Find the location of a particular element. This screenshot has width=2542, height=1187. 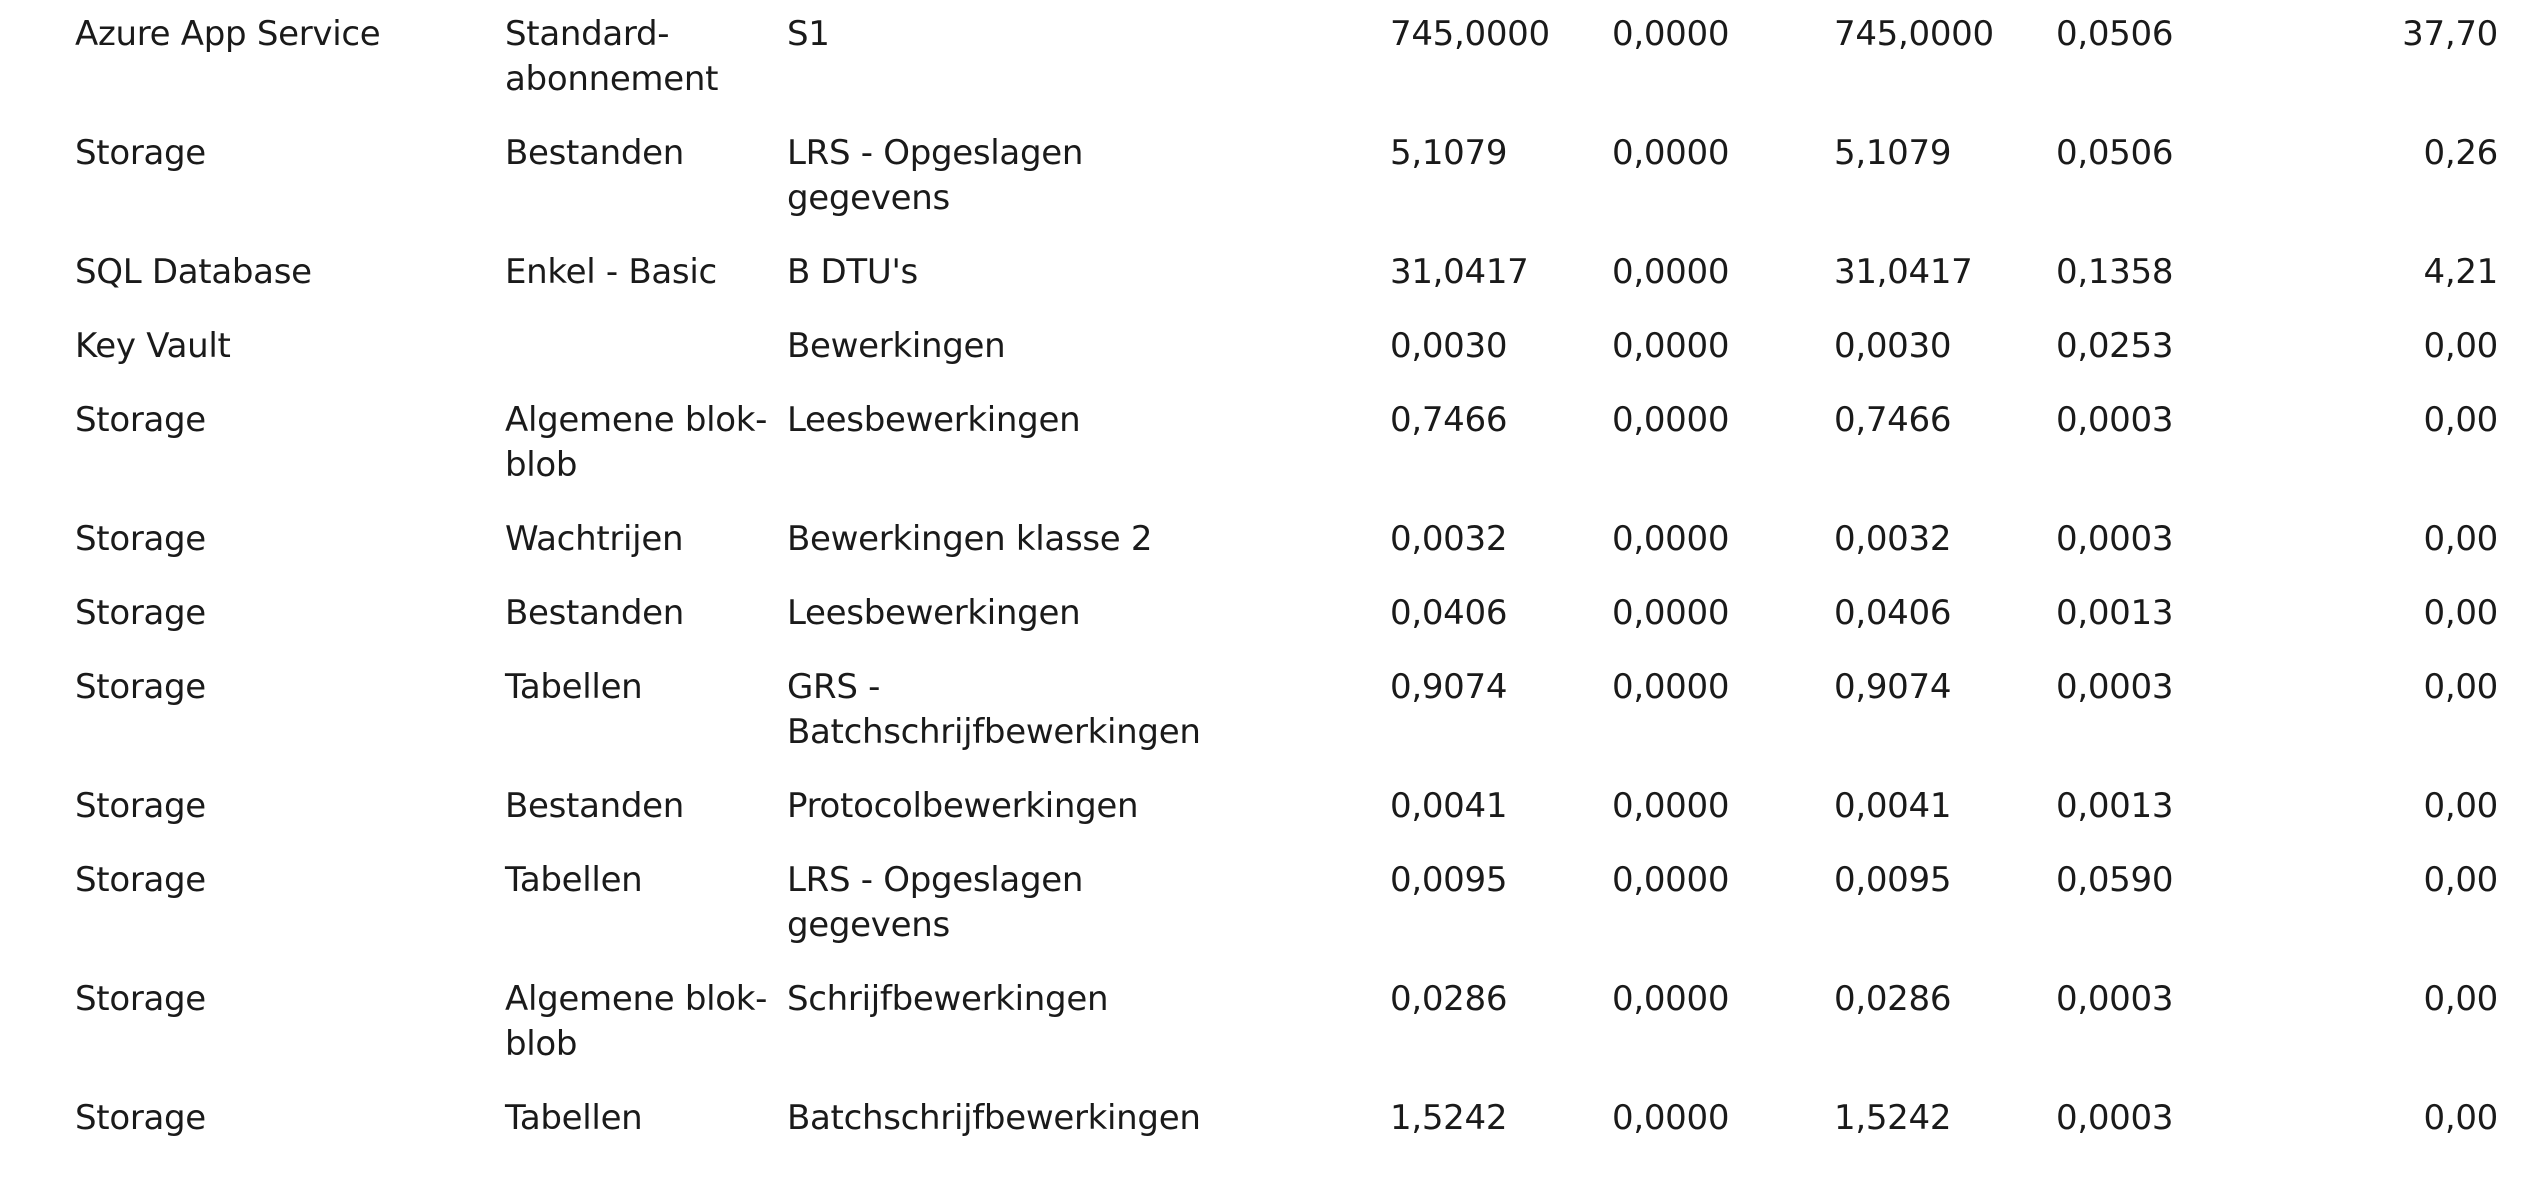

category-cell: Standard- abonnement is located at coordinates (612, 56).